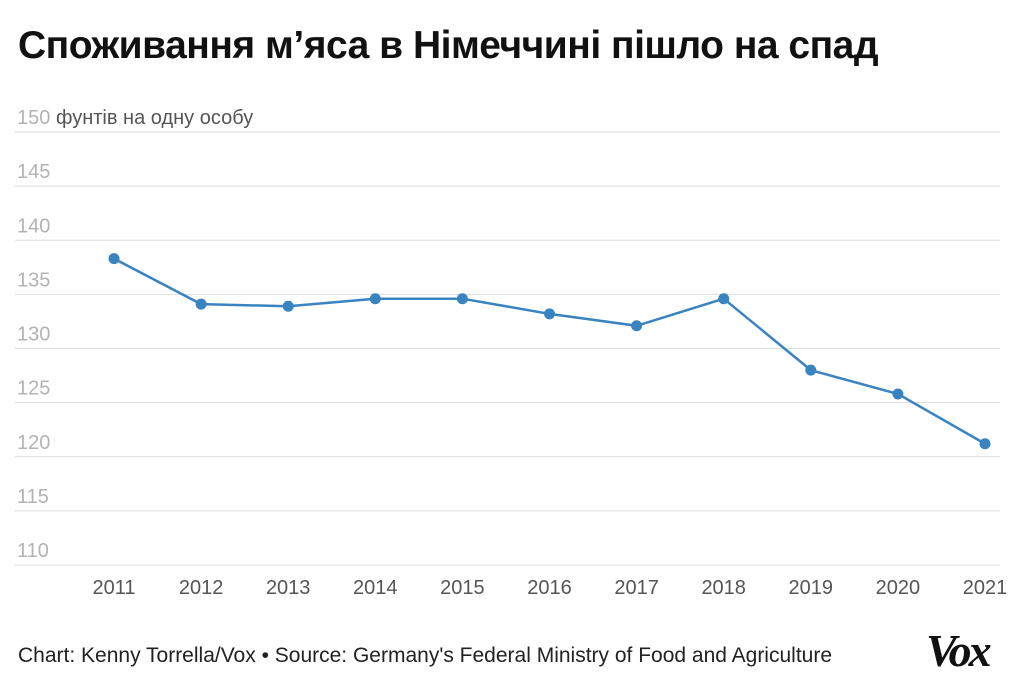  I want to click on data-point-2015, so click(462, 299).